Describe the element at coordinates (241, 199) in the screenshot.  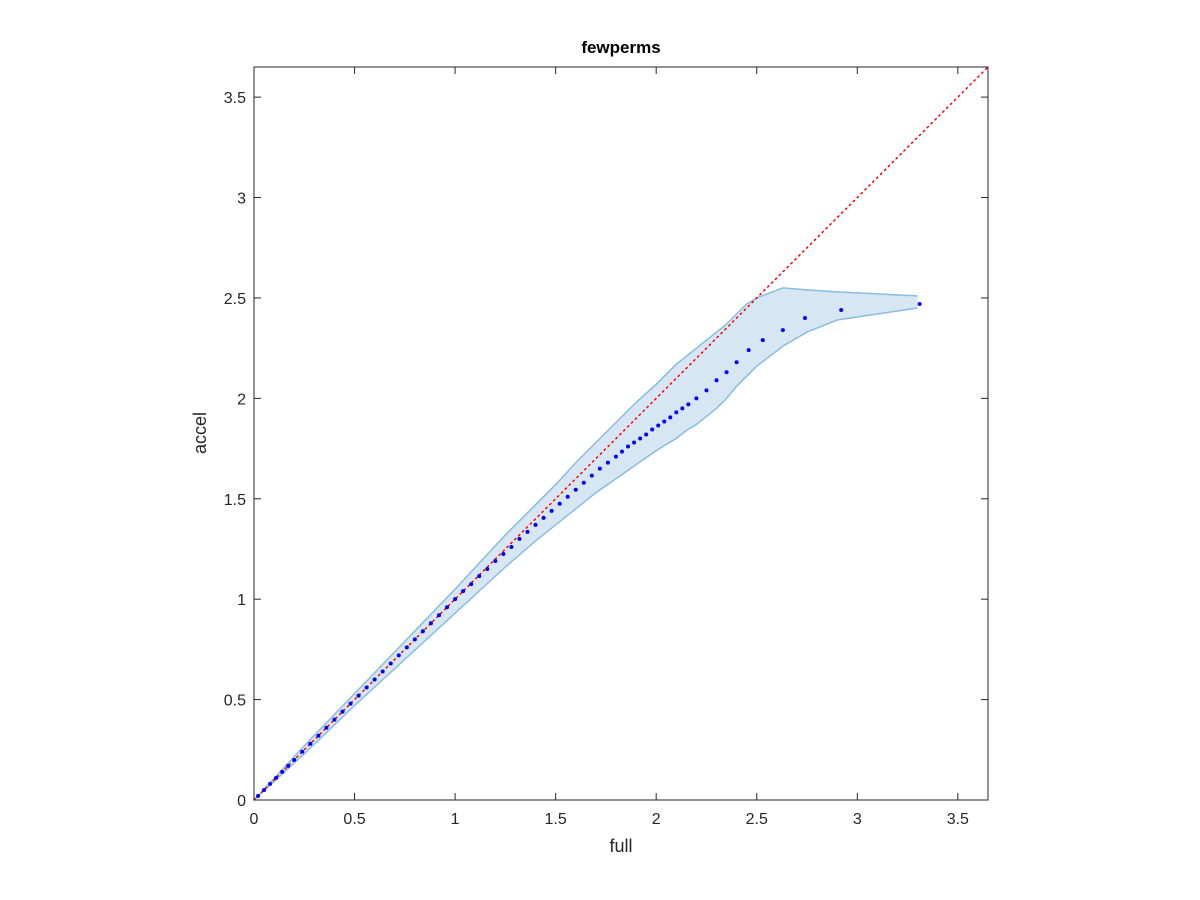
I see `y-tick-label: 3` at that location.